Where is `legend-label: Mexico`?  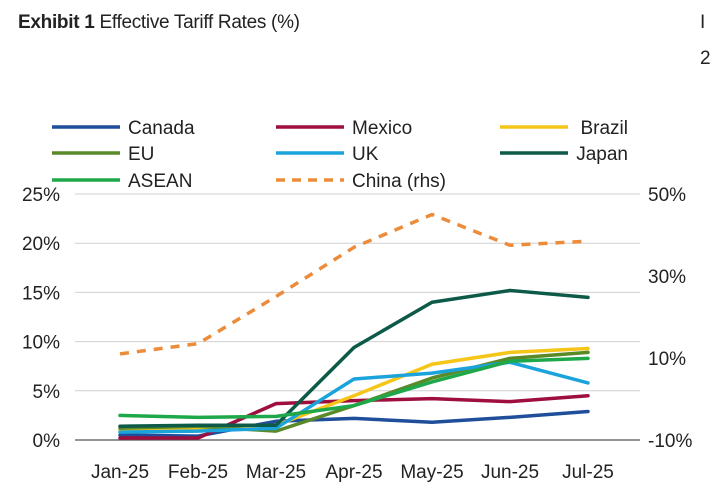 legend-label: Mexico is located at coordinates (382, 128).